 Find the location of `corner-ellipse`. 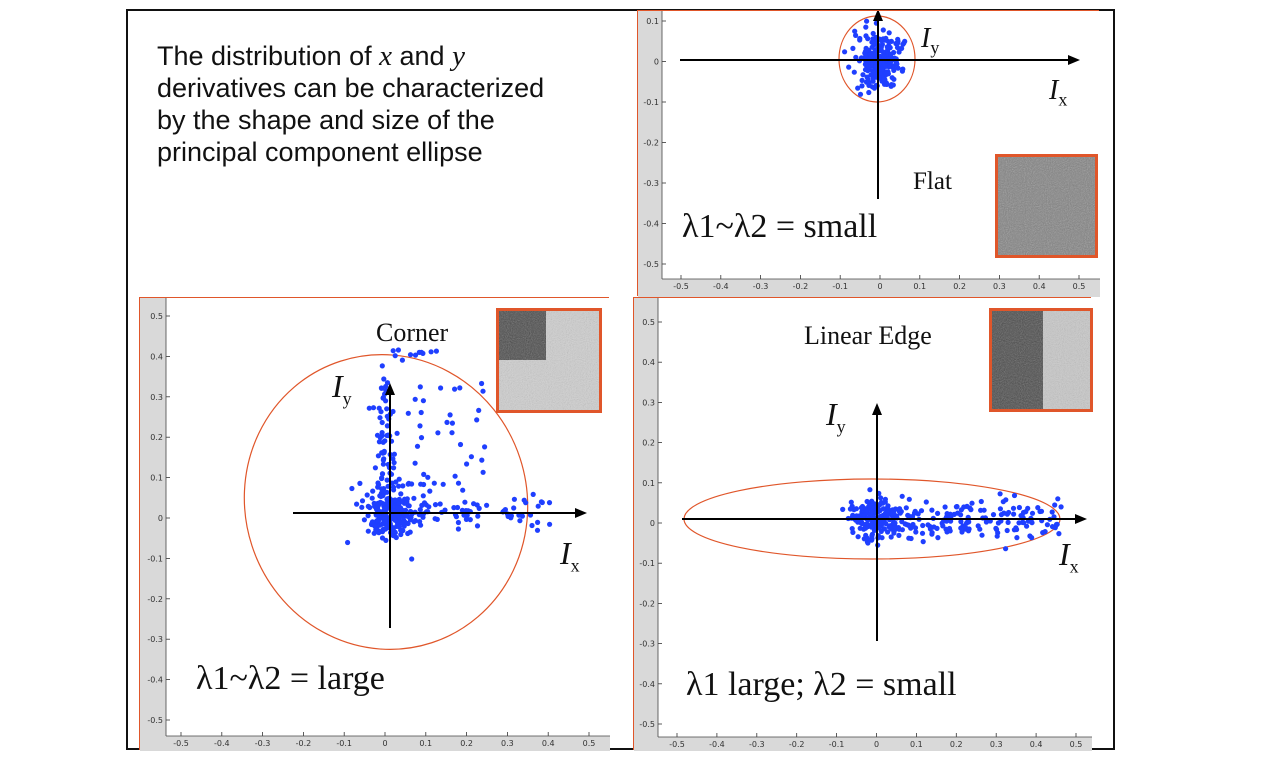

corner-ellipse is located at coordinates (386, 502).